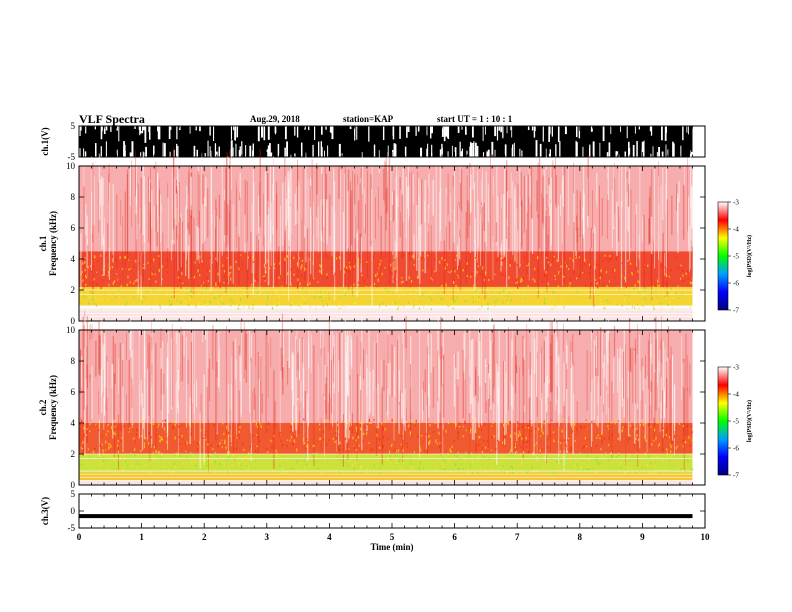 The height and width of the screenshot is (612, 792). What do you see at coordinates (53, 243) in the screenshot?
I see `ch1-spectrogram-ylabel-frequency: Frequency (kHz)` at bounding box center [53, 243].